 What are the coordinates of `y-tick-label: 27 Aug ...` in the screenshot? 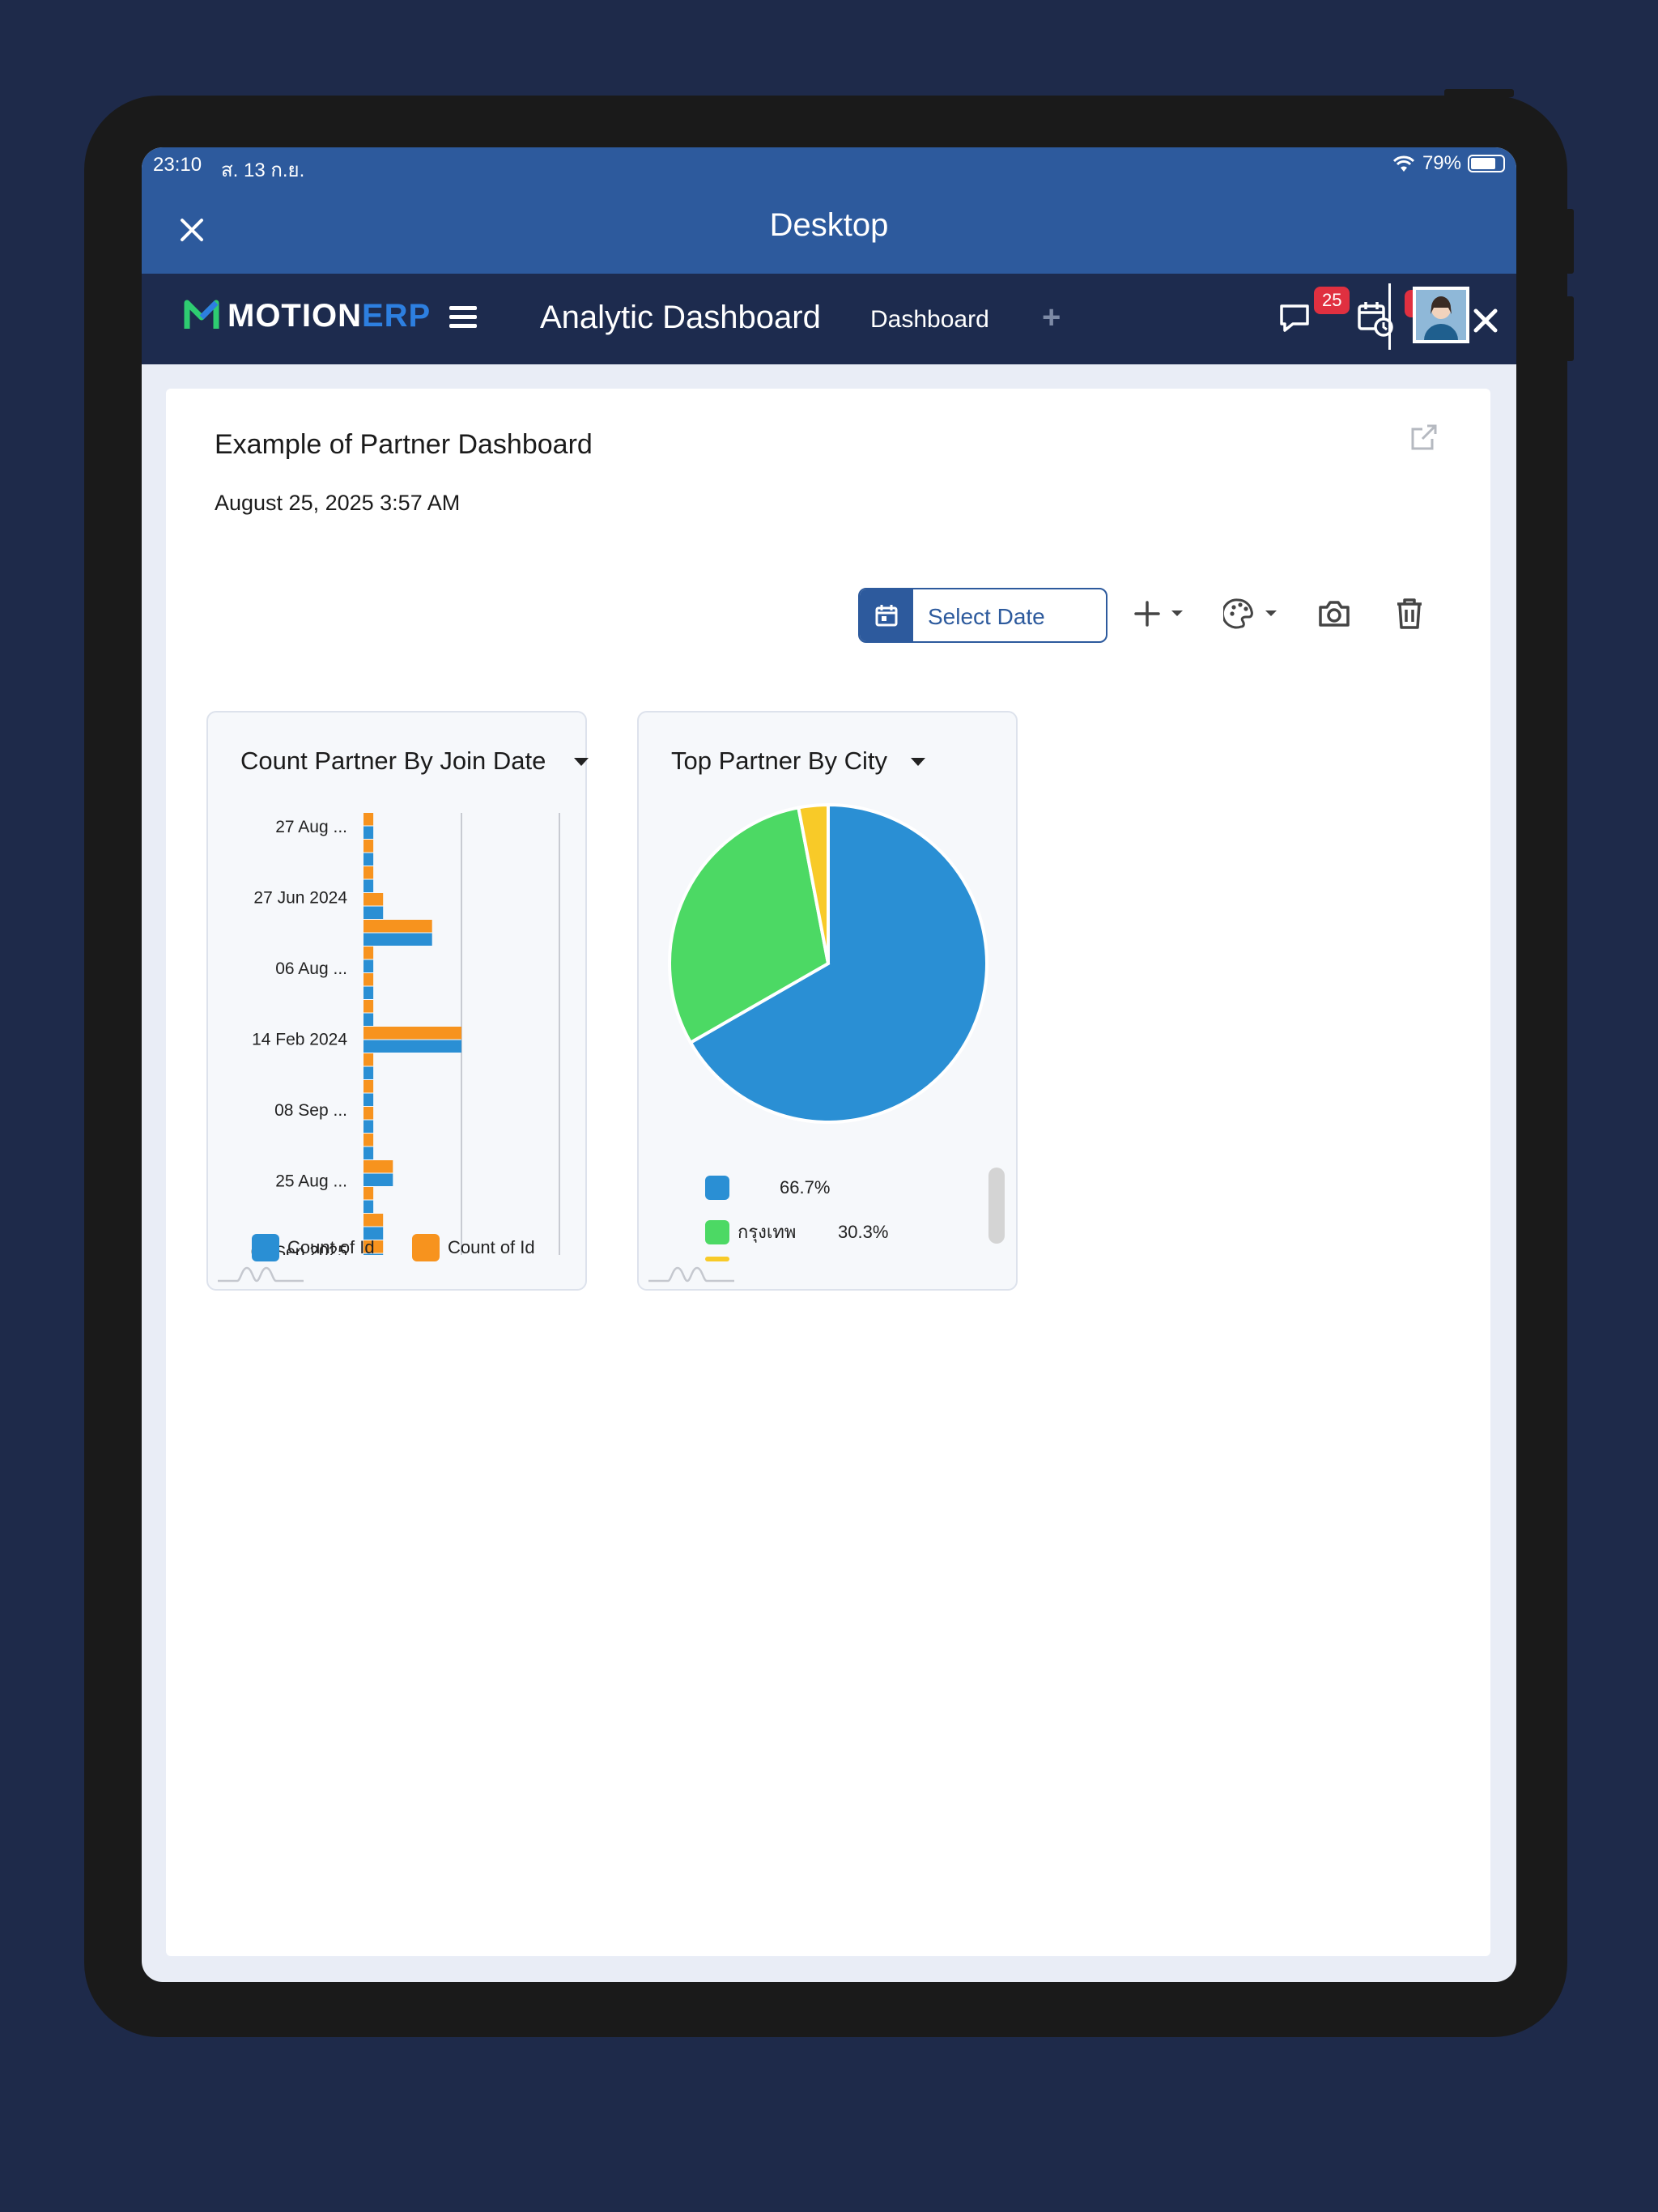 It's located at (311, 827).